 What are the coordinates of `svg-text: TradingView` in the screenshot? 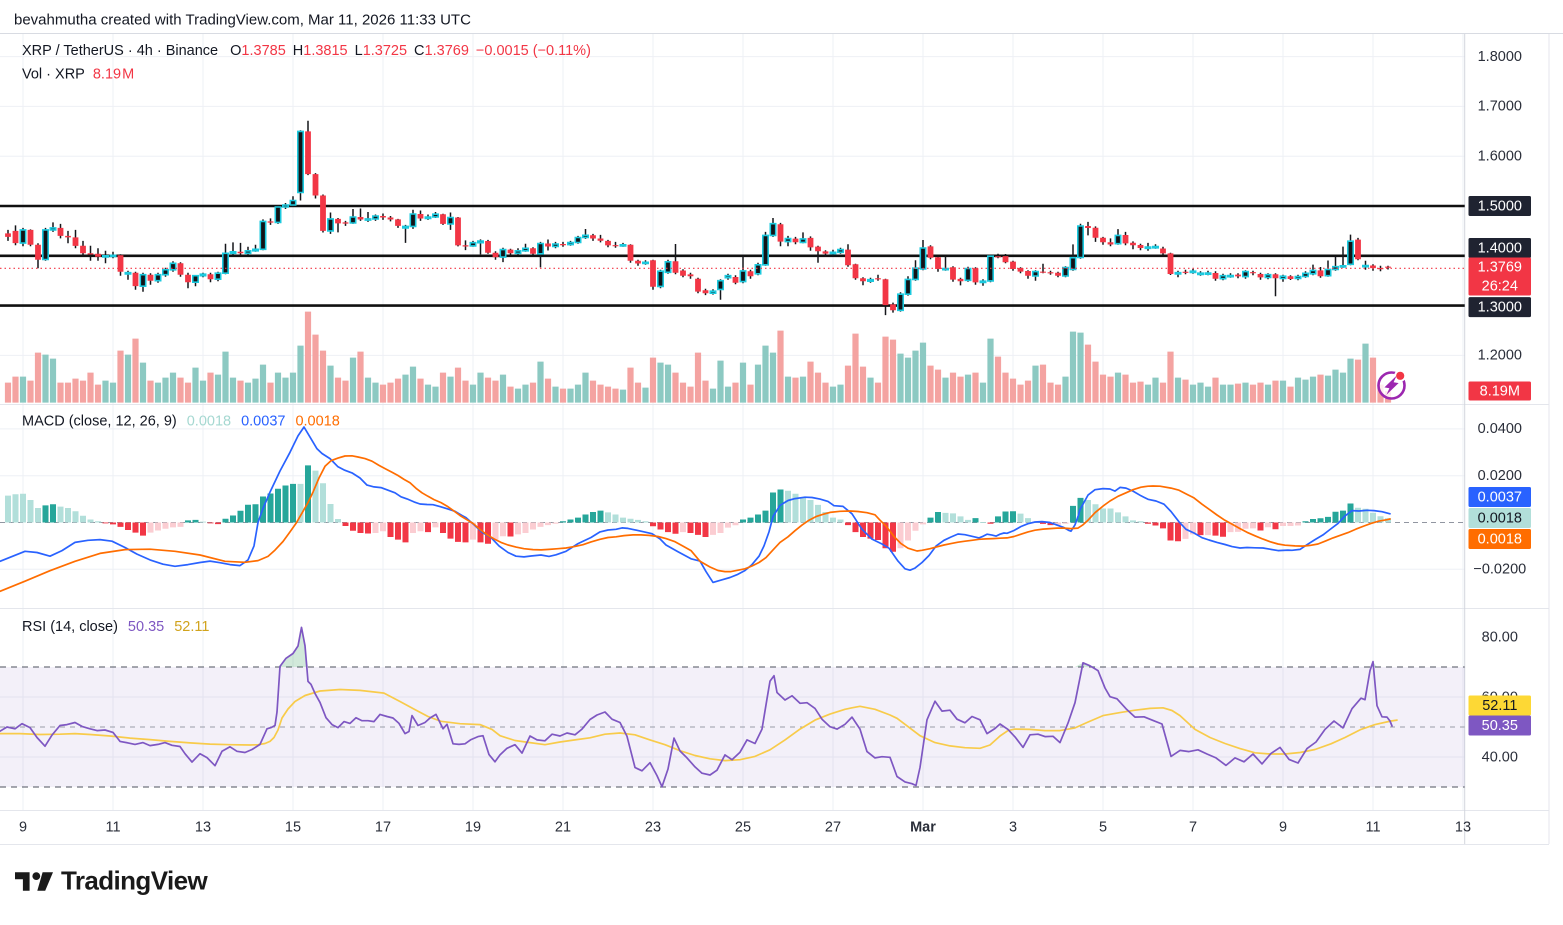 It's located at (134, 880).